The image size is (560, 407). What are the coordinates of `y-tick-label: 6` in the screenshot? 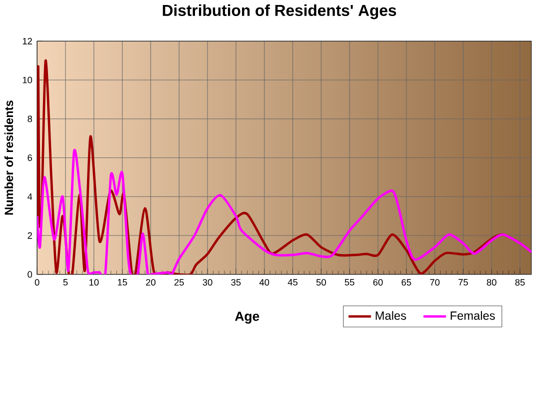 It's located at (30, 158).